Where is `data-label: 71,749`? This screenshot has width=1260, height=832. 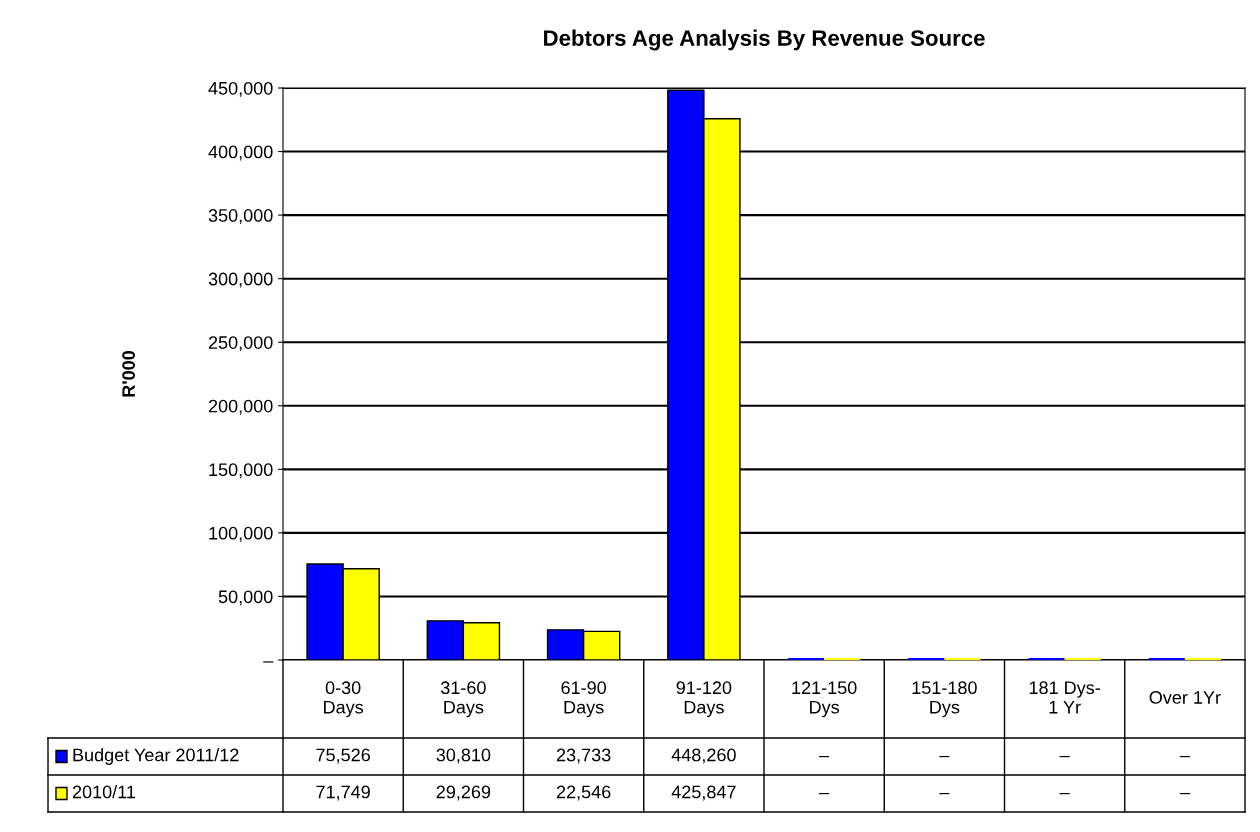
data-label: 71,749 is located at coordinates (343, 793).